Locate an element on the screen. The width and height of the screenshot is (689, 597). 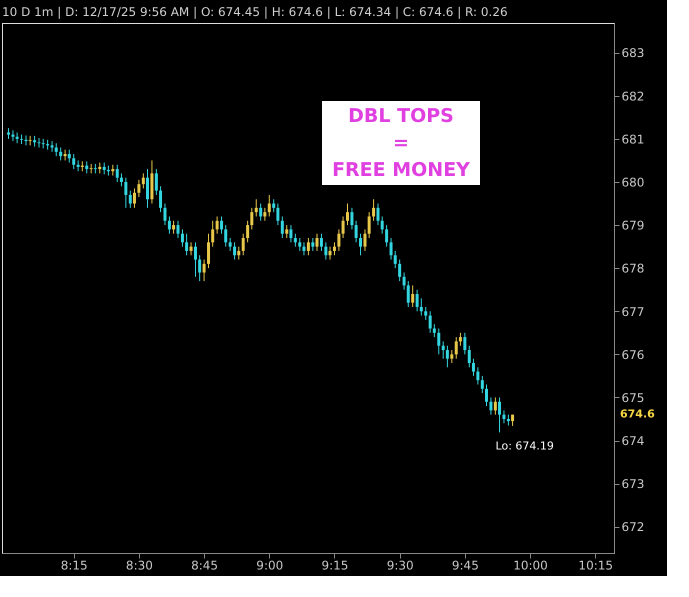
y-tick-label: 682 is located at coordinates (633, 96).